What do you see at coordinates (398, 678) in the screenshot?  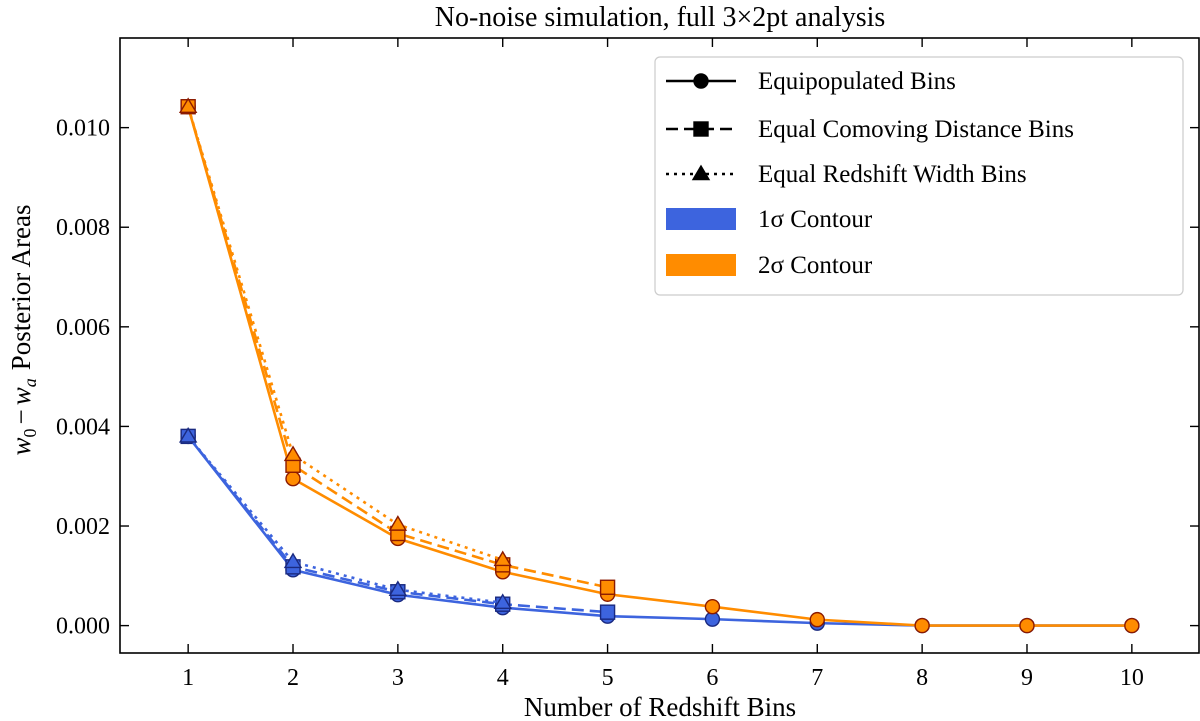 I see `x-tick-label: 3` at bounding box center [398, 678].